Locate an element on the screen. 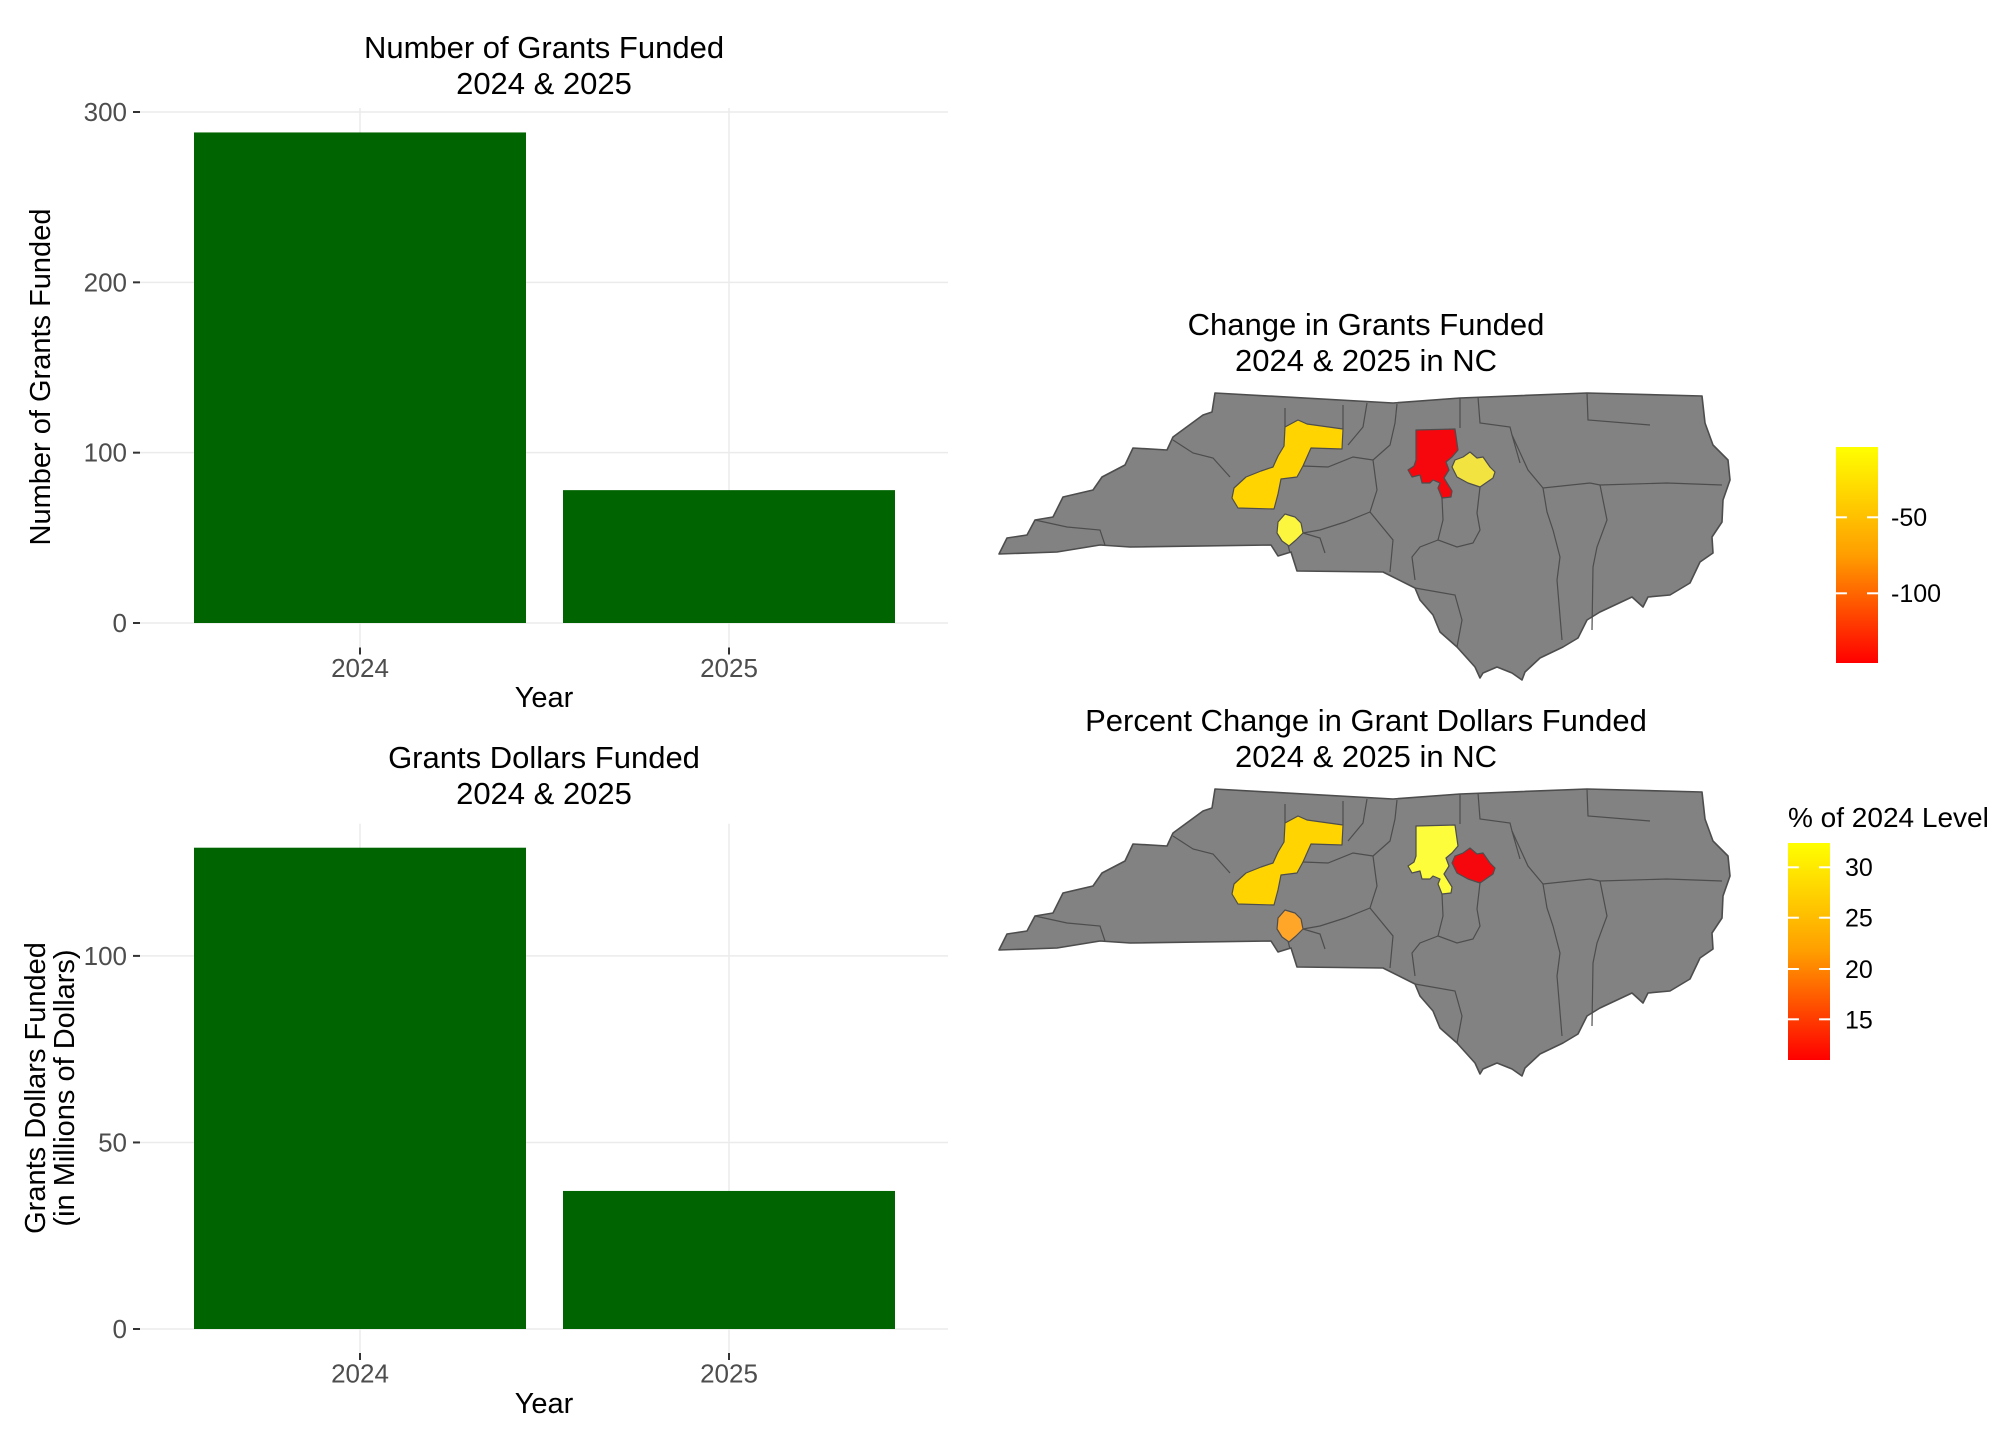 The image size is (2000, 1454). map1-title-line2: 2024 & 2025 in NC is located at coordinates (1366, 360).